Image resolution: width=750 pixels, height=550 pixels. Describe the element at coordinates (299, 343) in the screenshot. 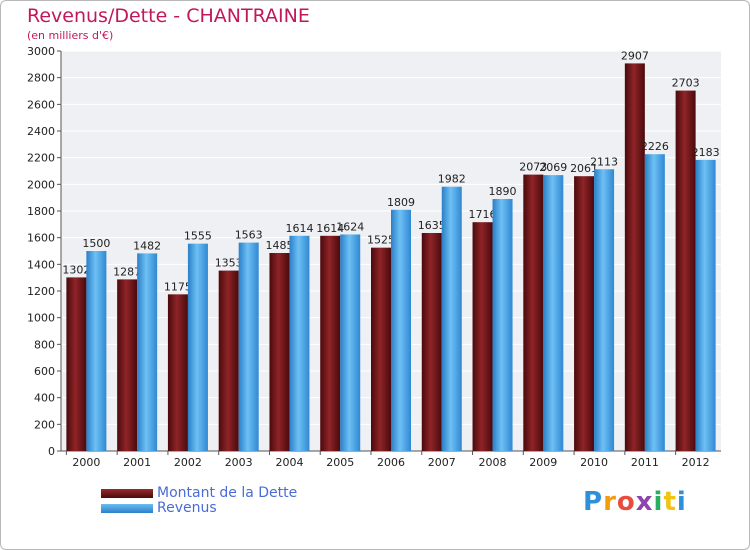

I see `bar-revenue-2004` at that location.